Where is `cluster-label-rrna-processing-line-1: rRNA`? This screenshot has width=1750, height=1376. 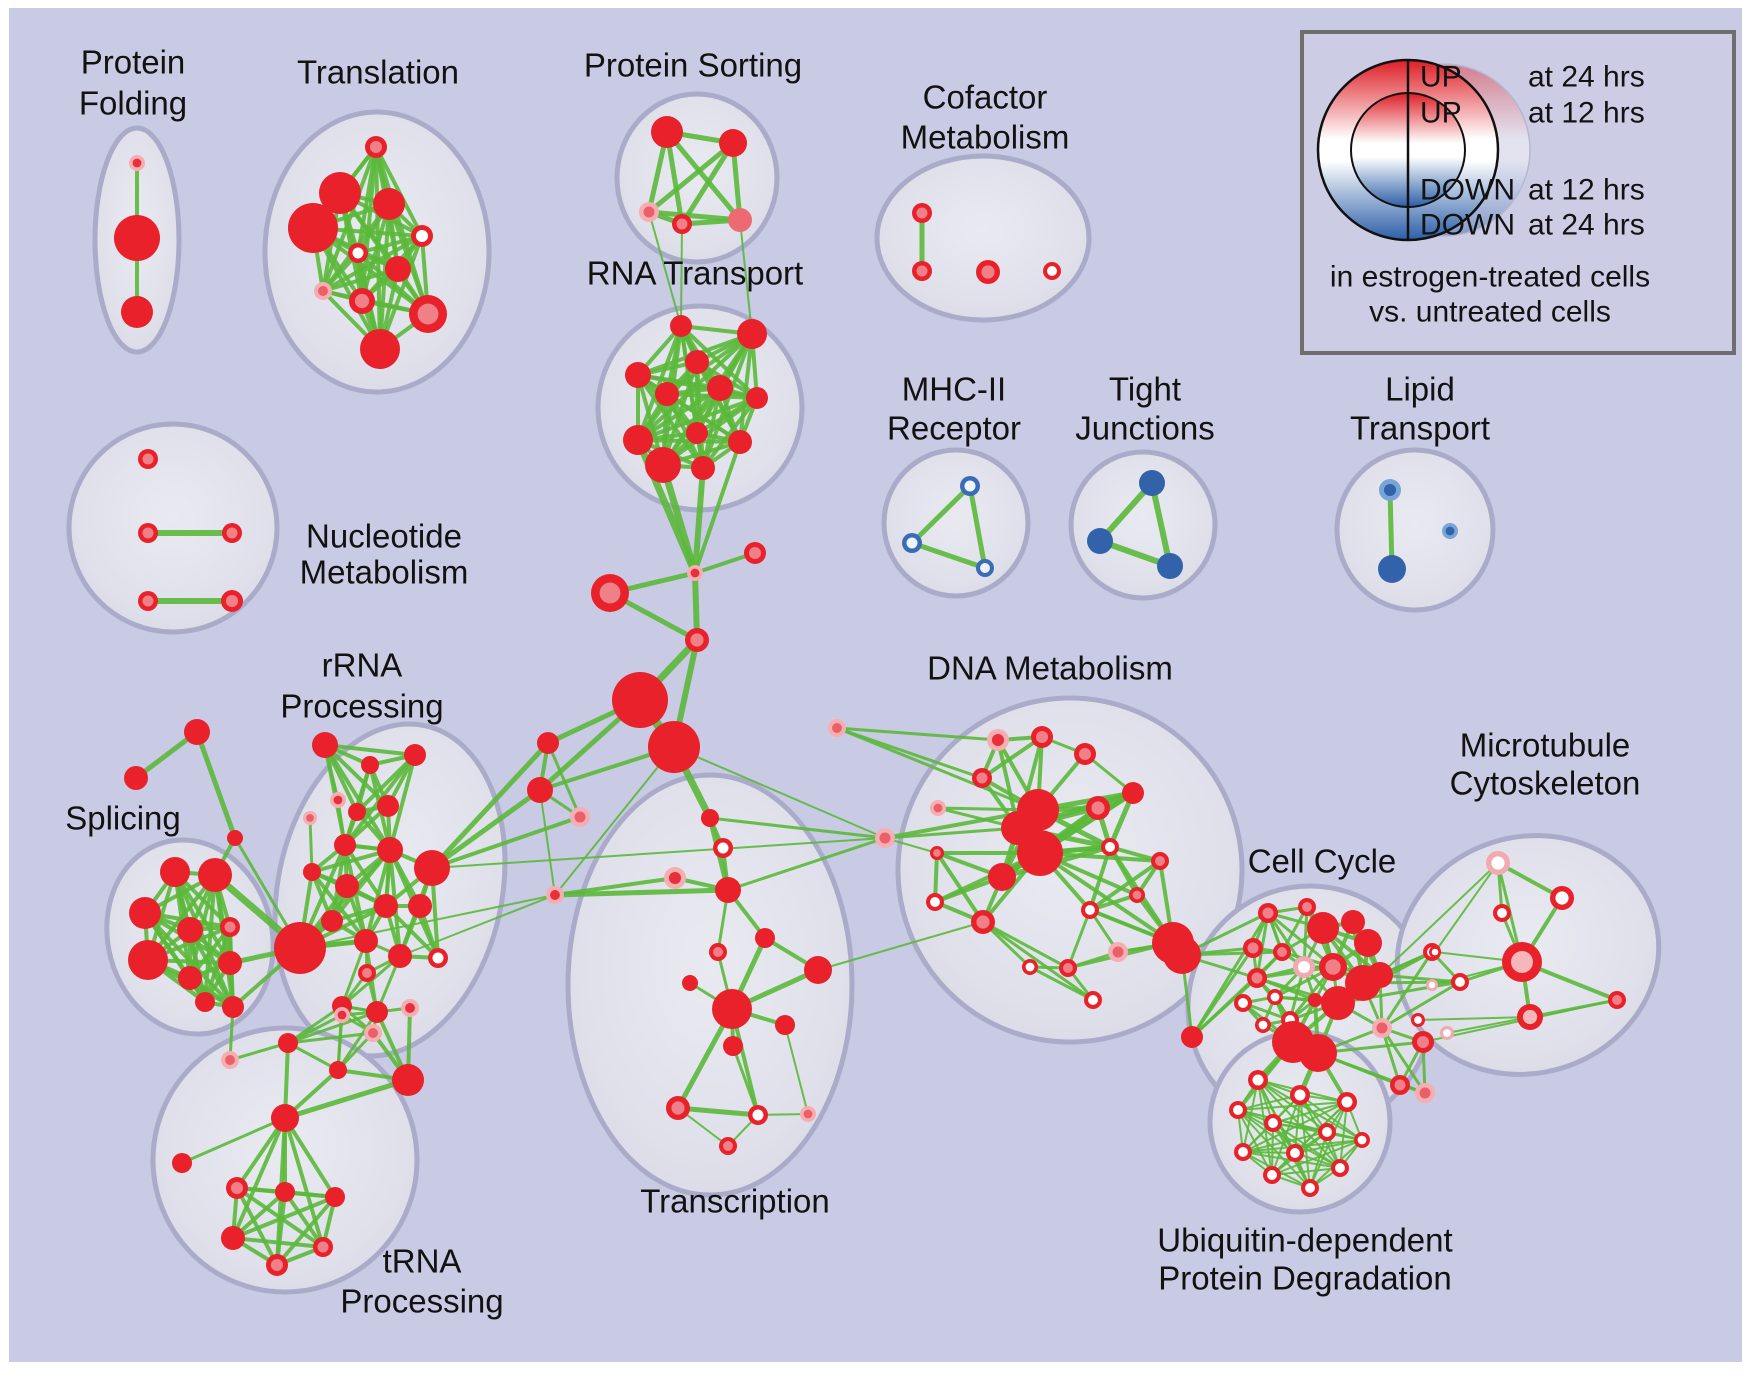
cluster-label-rrna-processing-line-1: rRNA is located at coordinates (362, 665).